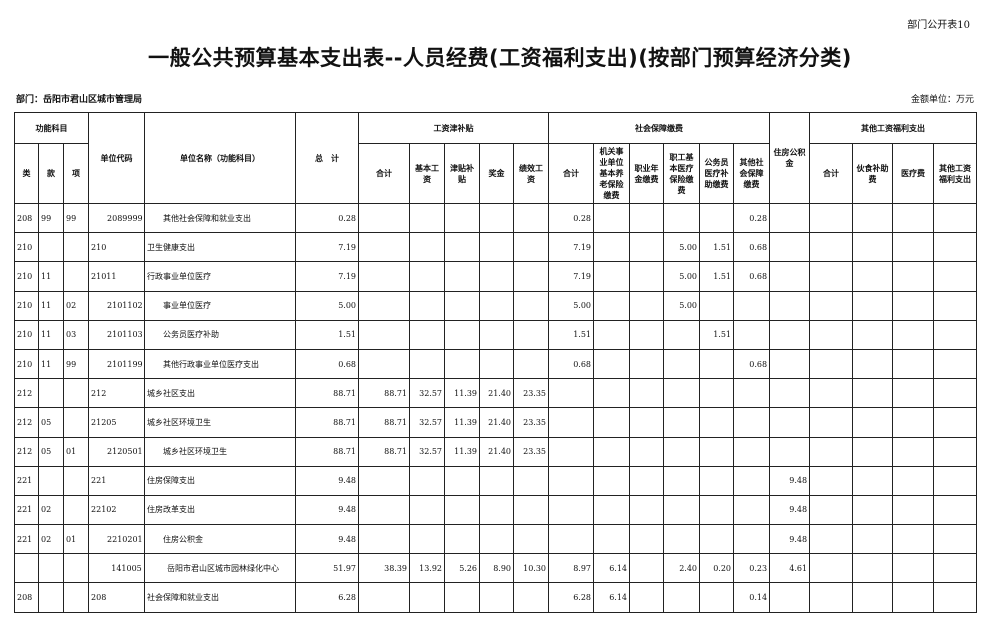  What do you see at coordinates (117, 158) in the screenshot?
I see `header-unit-code: 单位代码` at bounding box center [117, 158].